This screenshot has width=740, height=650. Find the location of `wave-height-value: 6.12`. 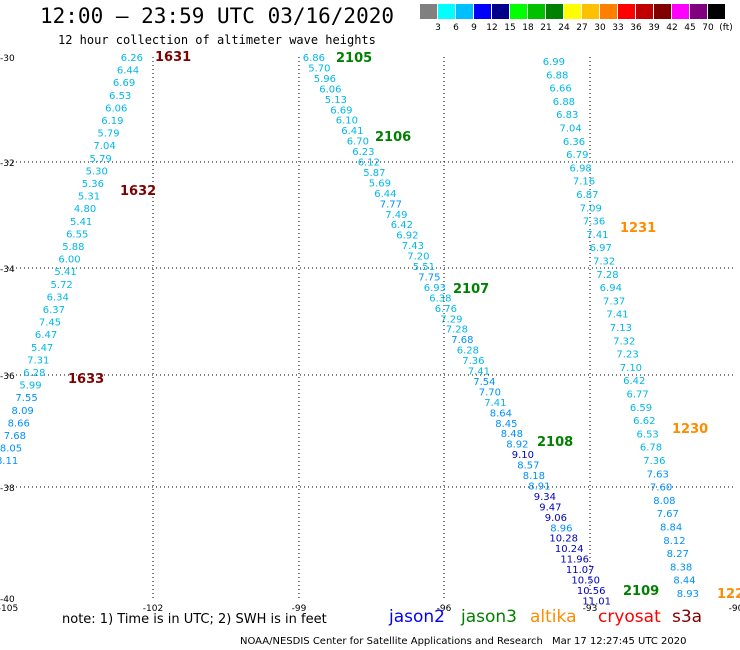

wave-height-value: 6.12 is located at coordinates (369, 163).